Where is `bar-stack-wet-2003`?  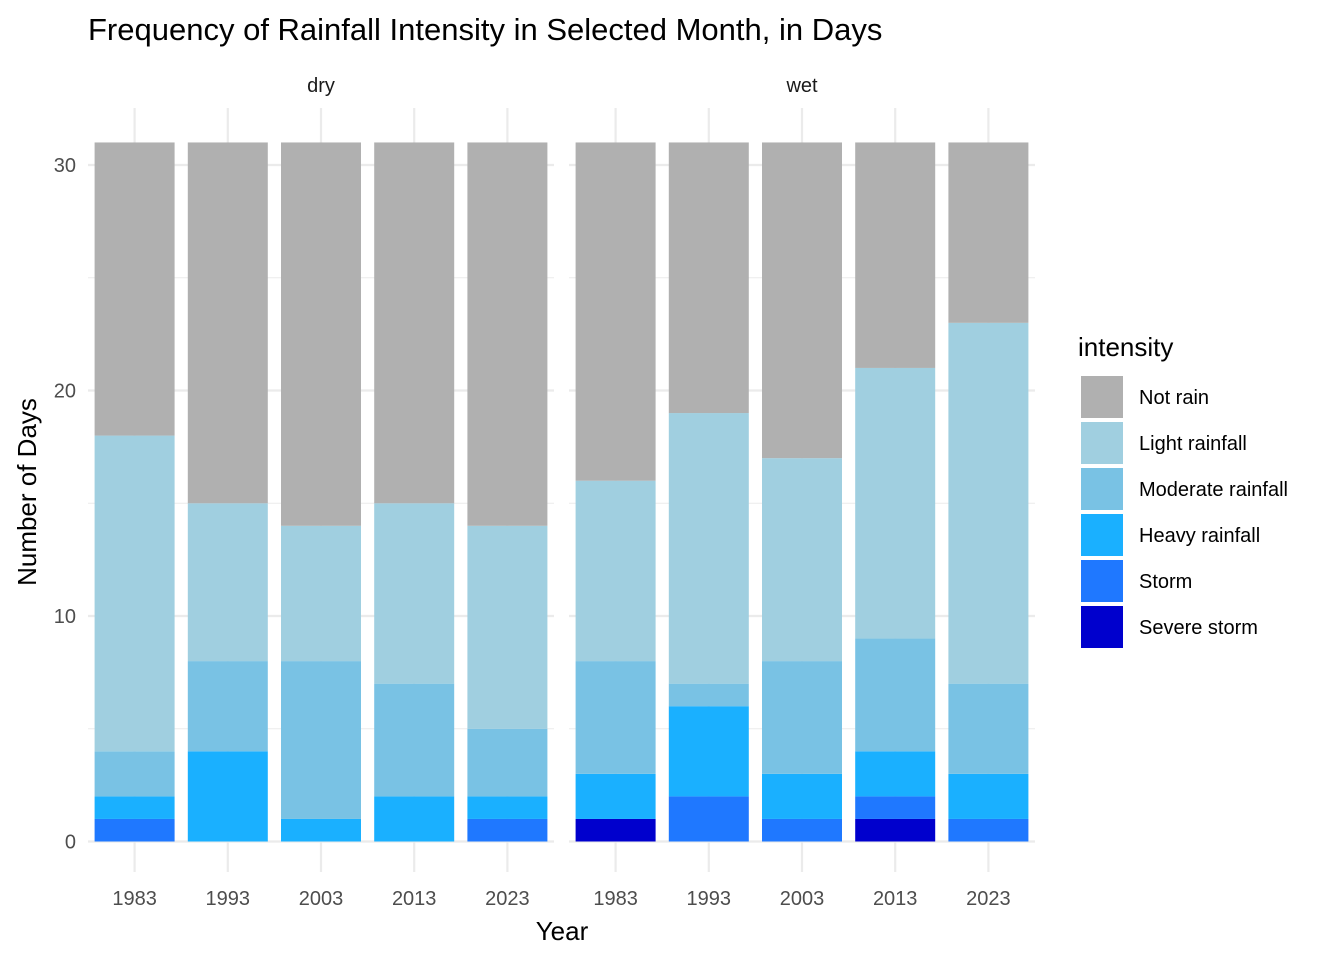
bar-stack-wet-2003 is located at coordinates (802, 492).